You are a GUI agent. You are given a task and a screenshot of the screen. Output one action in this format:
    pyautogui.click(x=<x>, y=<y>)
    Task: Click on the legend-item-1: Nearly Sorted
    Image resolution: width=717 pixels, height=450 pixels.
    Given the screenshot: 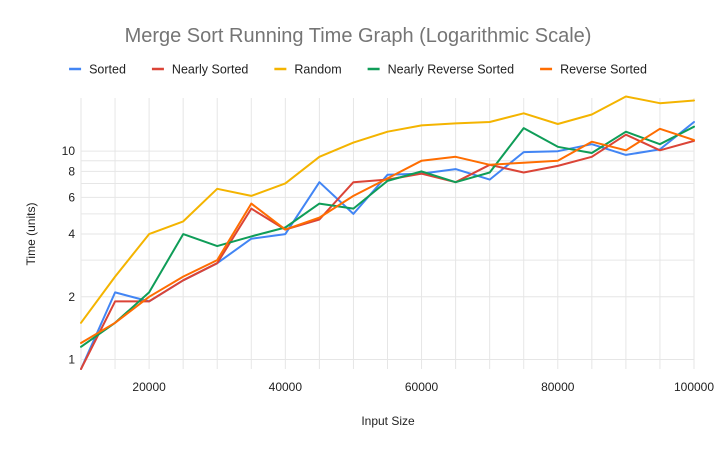 What is the action you would take?
    pyautogui.click(x=199, y=70)
    